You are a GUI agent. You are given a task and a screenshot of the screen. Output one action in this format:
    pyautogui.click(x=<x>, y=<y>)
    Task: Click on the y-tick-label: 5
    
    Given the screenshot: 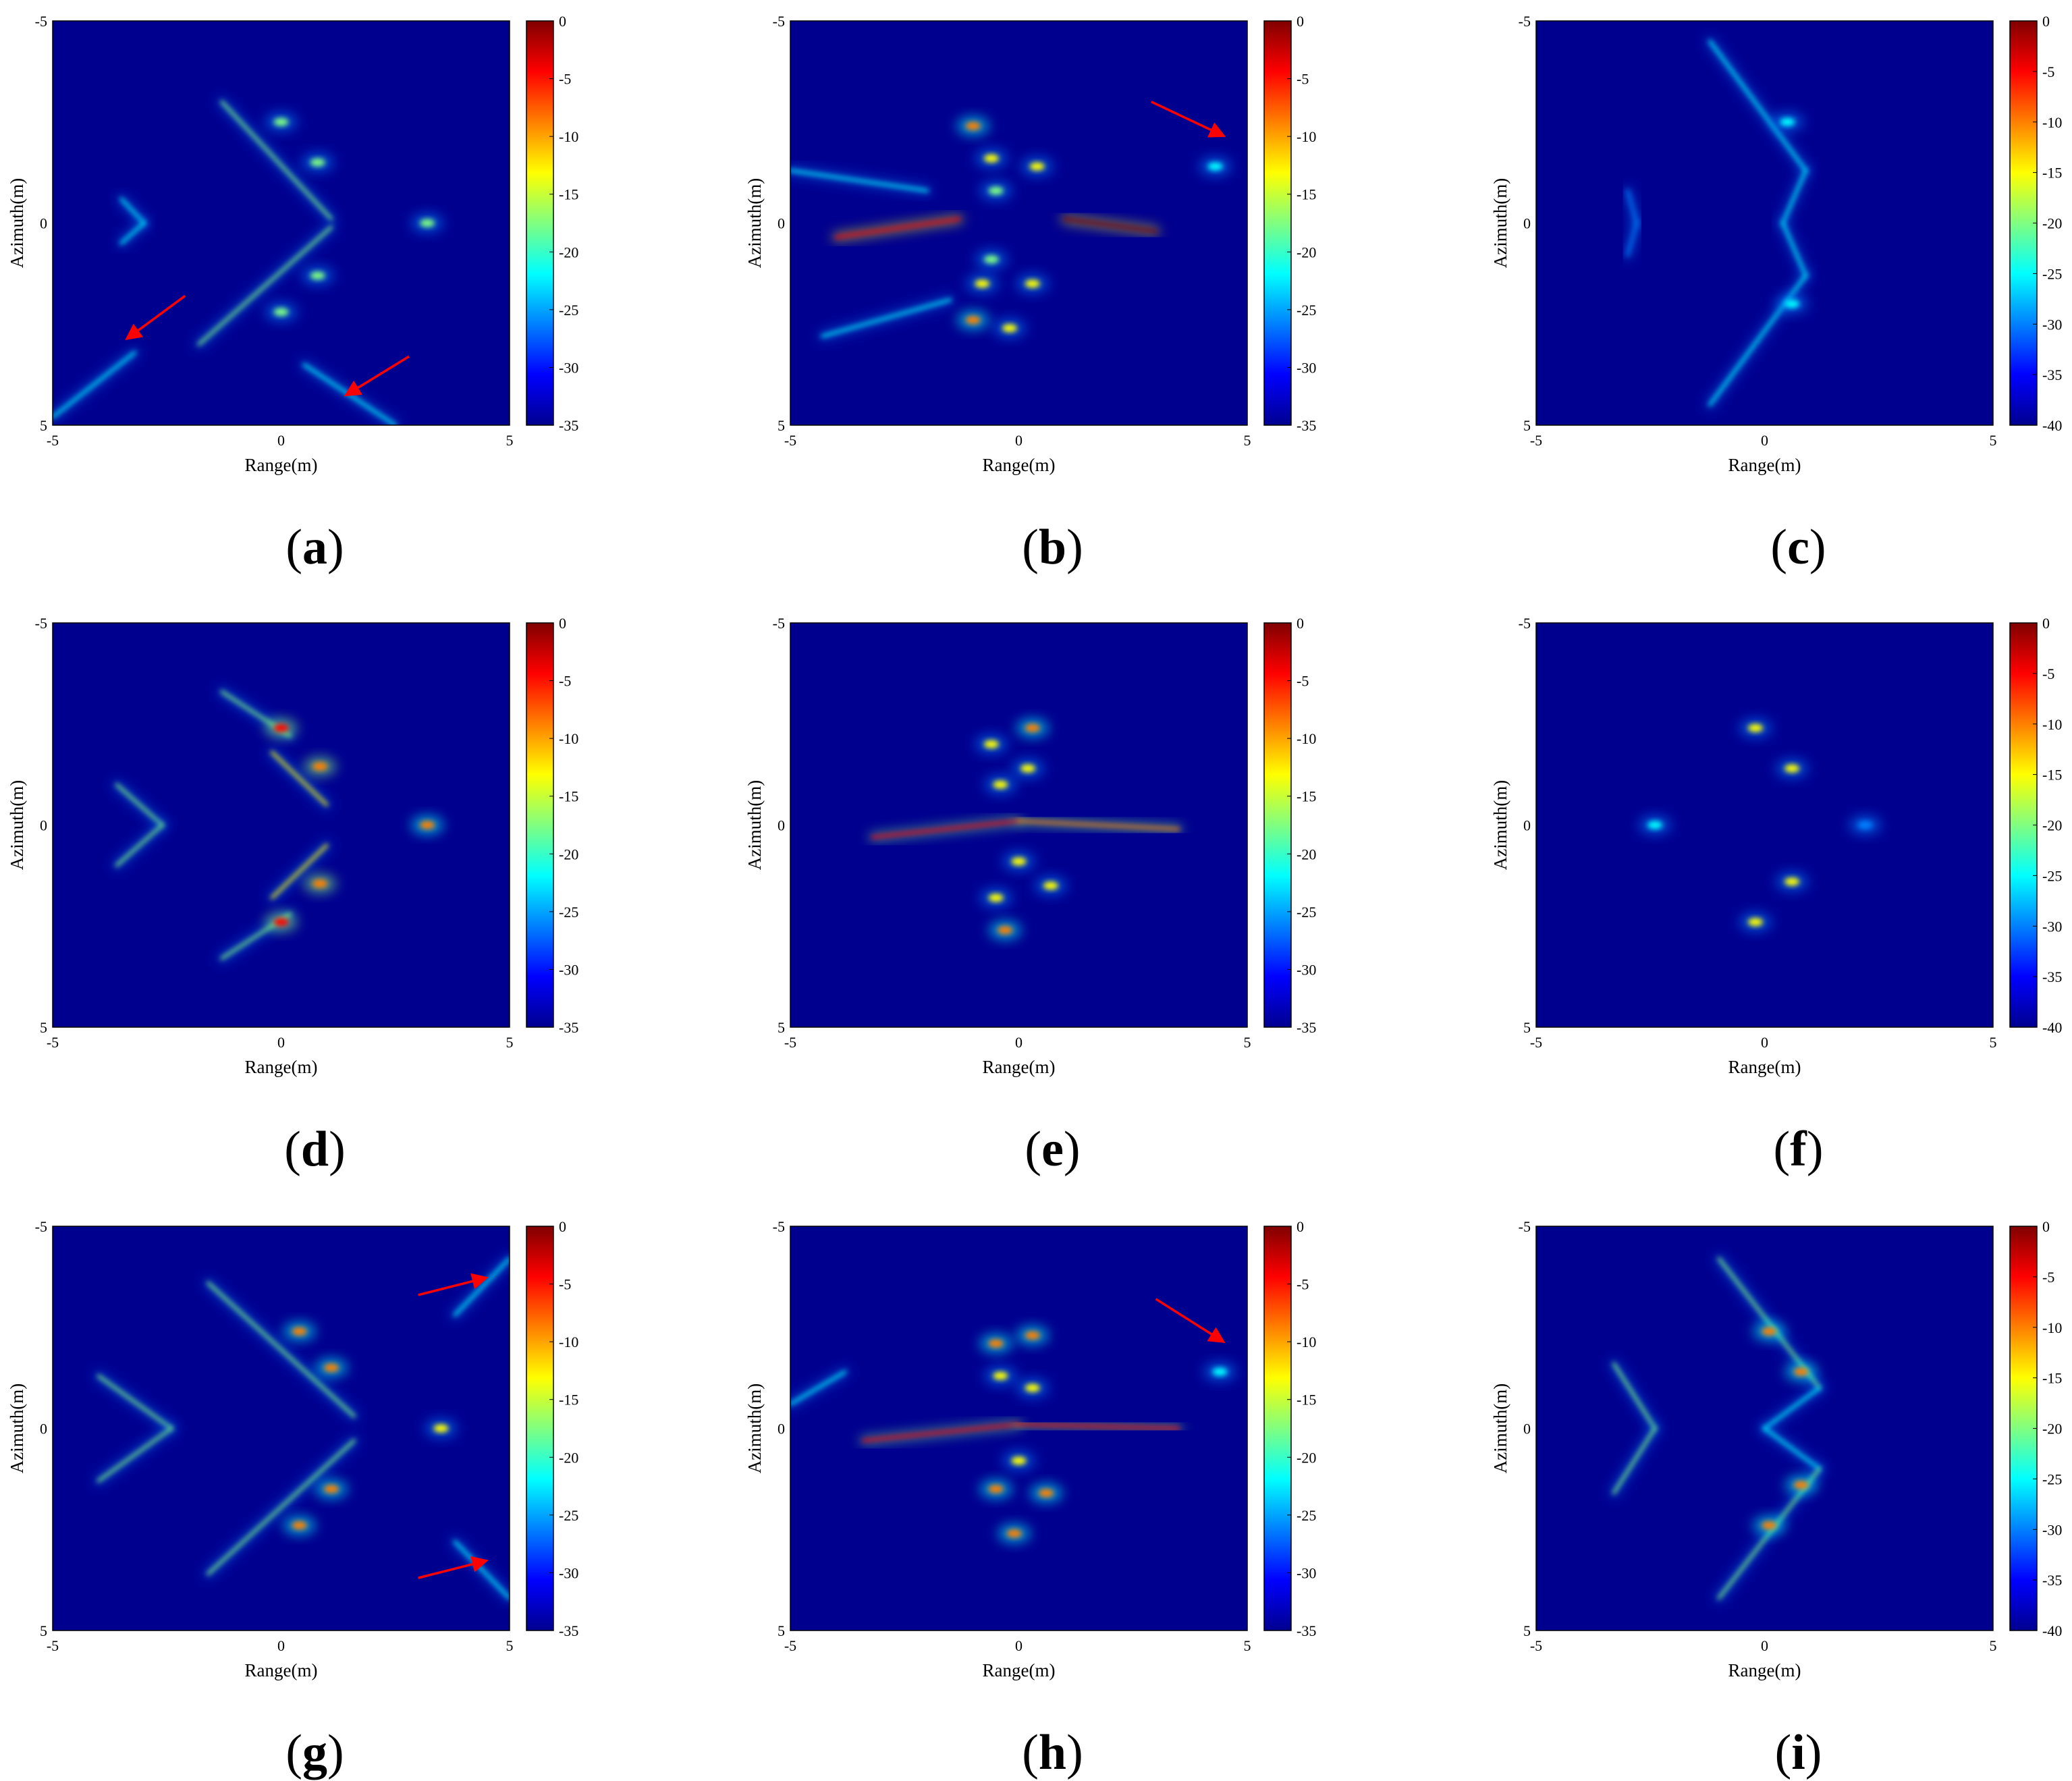 What is the action you would take?
    pyautogui.click(x=1527, y=1630)
    